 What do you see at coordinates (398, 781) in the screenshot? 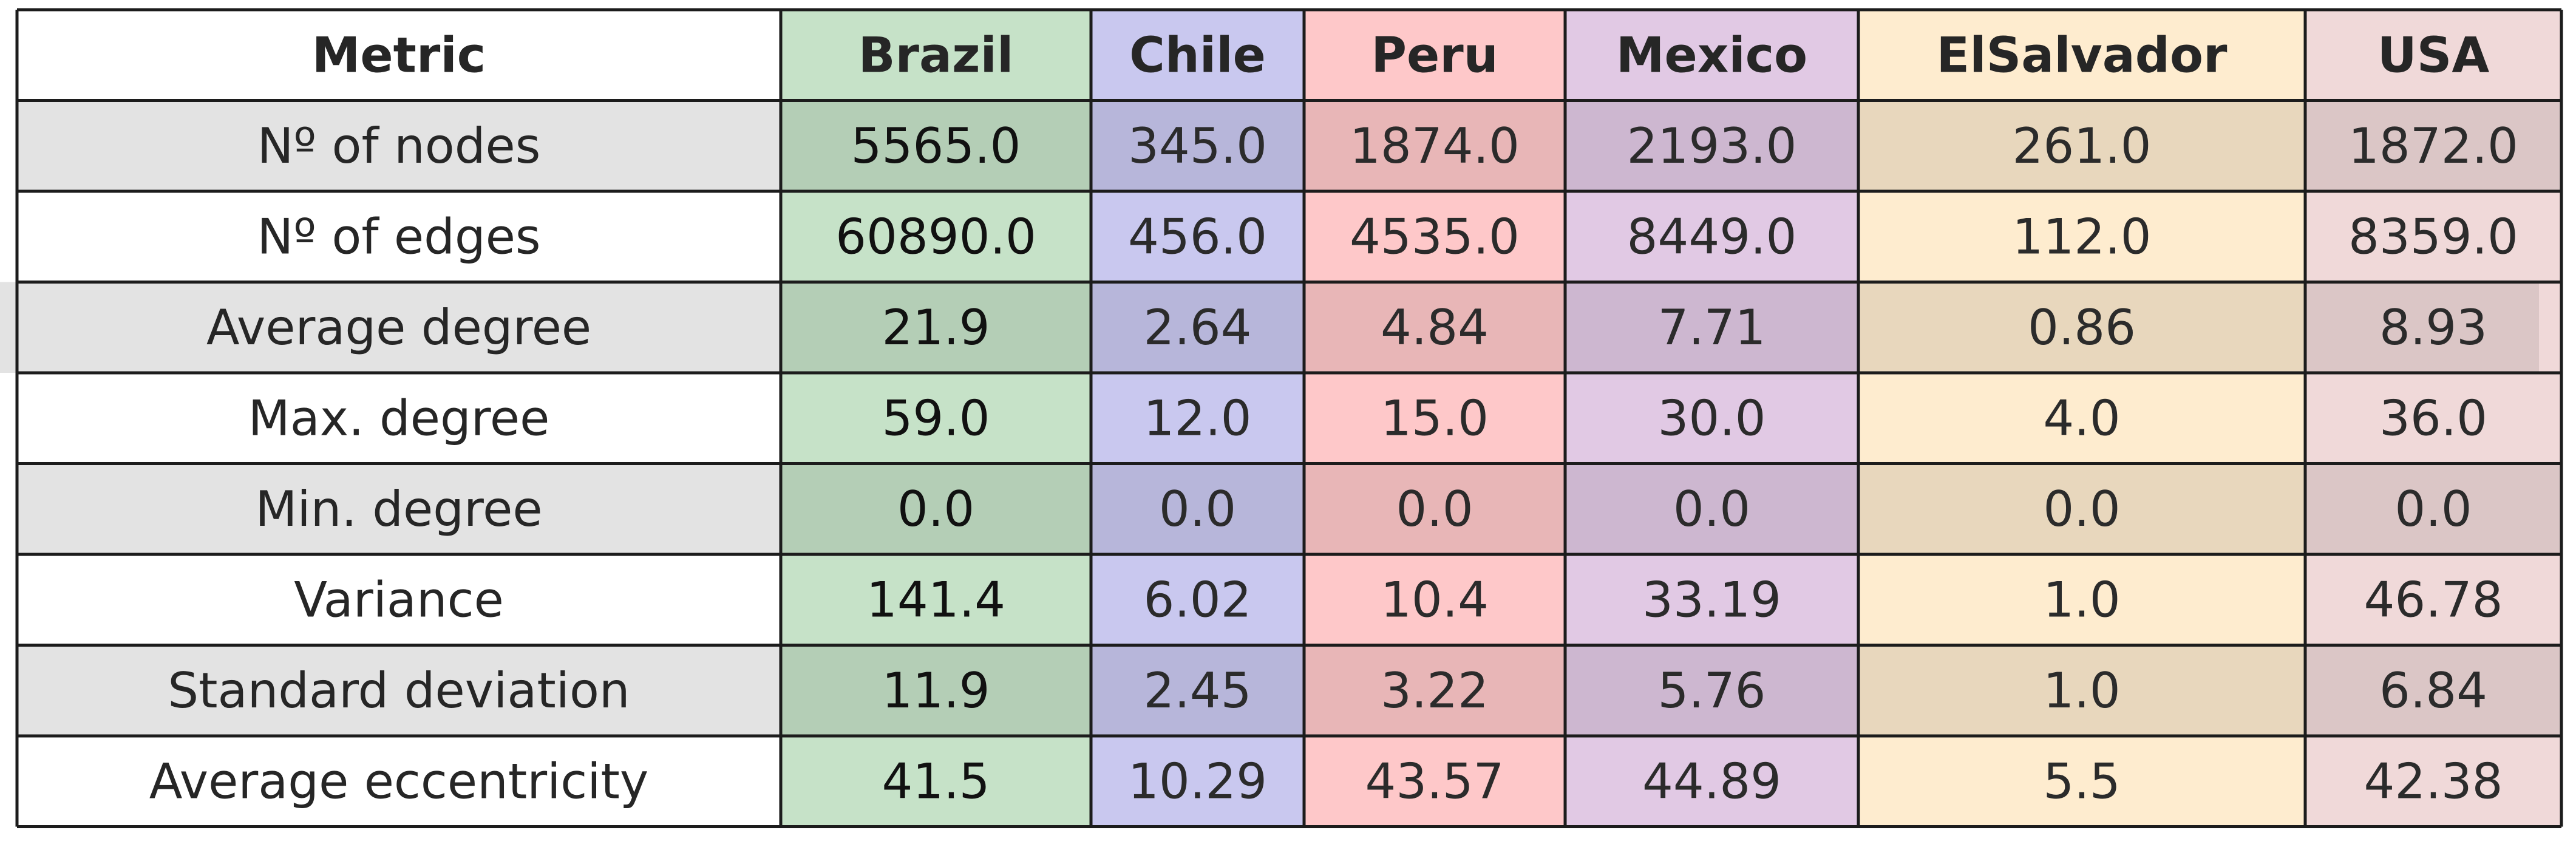
I see `metric-label-average-eccentricity: Average eccentricity` at bounding box center [398, 781].